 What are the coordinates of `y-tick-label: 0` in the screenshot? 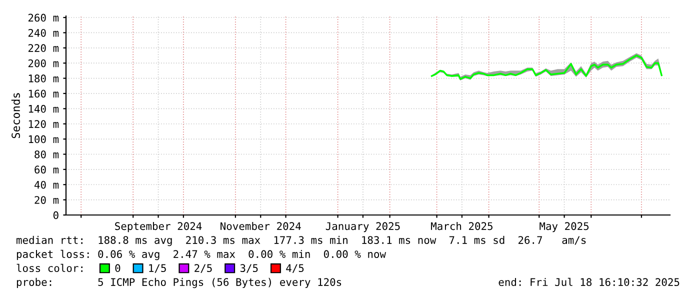 It's located at (55, 215).